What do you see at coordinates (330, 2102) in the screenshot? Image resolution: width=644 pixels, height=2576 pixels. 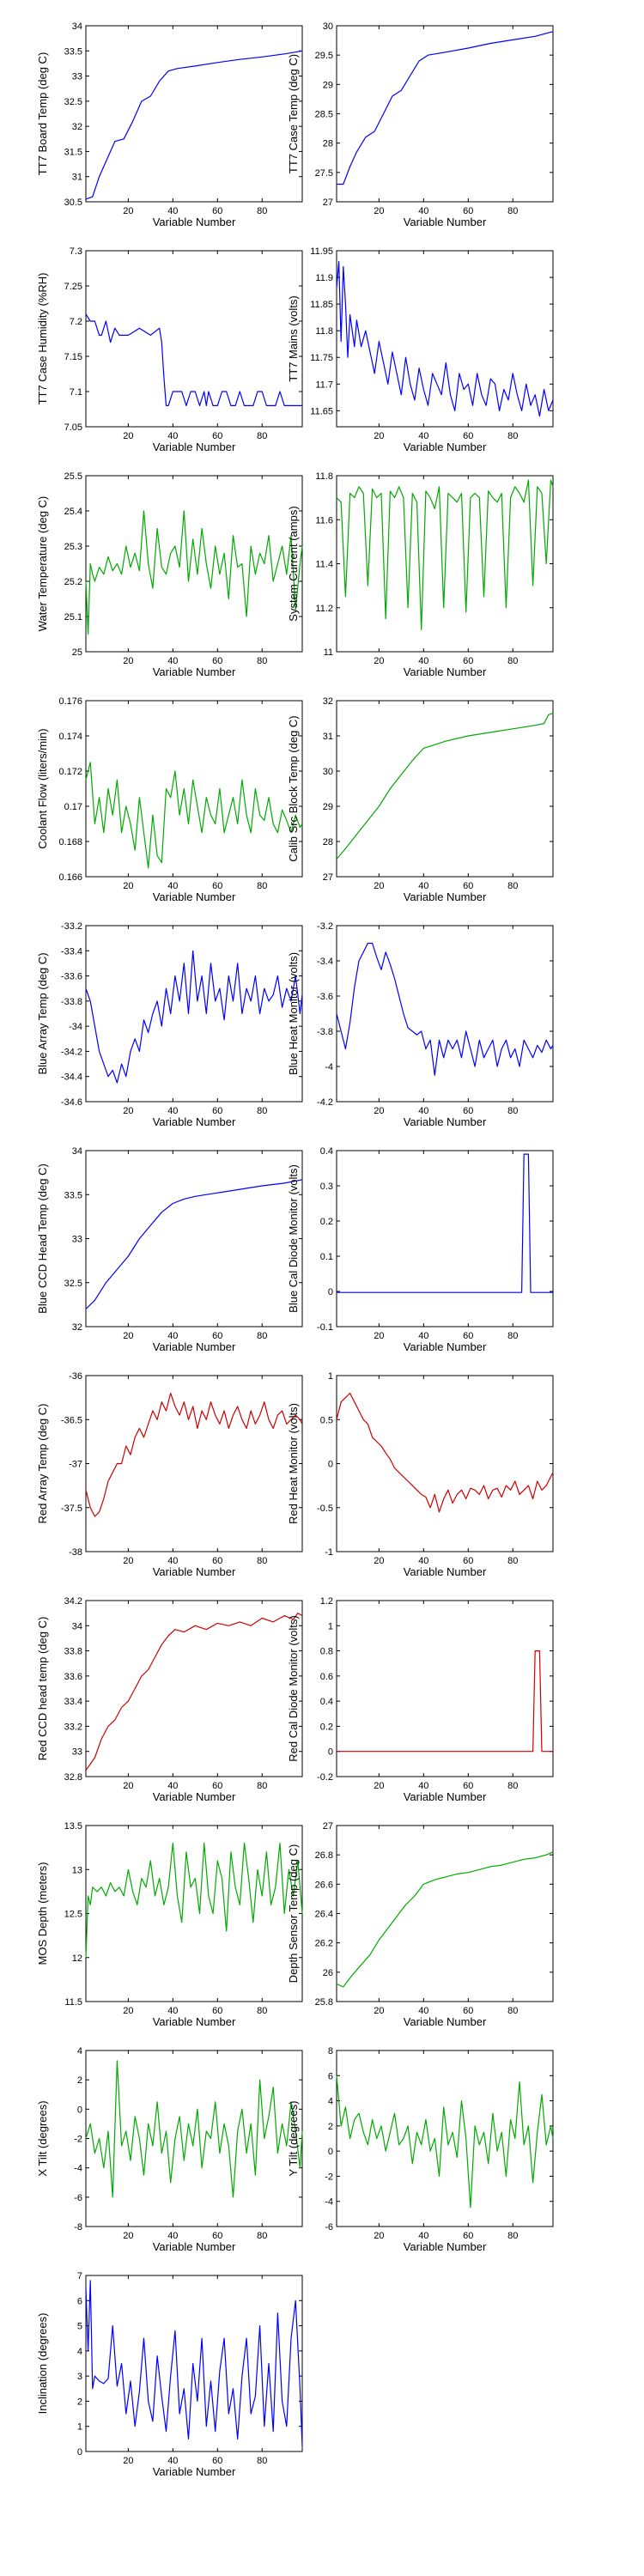 I see `y-tick-label: 4` at bounding box center [330, 2102].